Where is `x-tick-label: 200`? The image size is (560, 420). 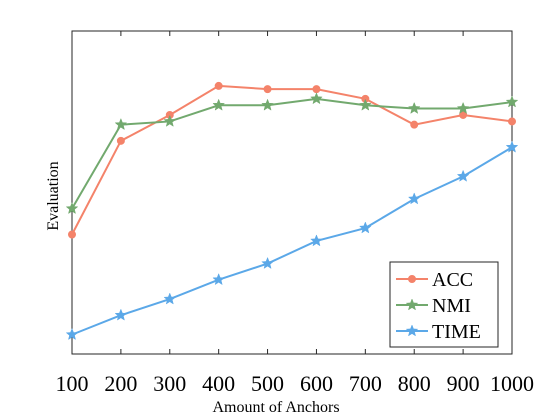 x-tick-label: 200 is located at coordinates (120, 383).